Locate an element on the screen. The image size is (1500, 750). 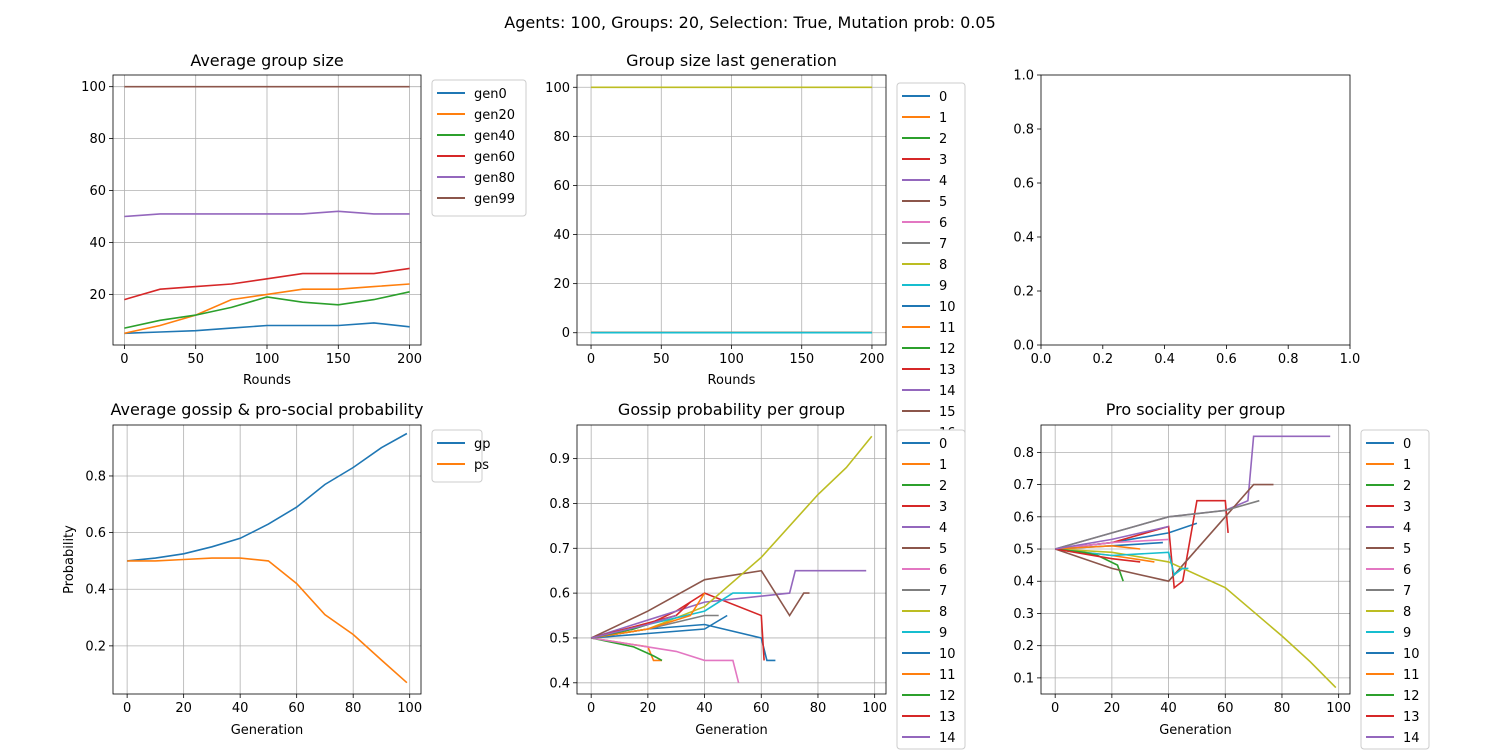
legend-label: ps is located at coordinates (481, 465).